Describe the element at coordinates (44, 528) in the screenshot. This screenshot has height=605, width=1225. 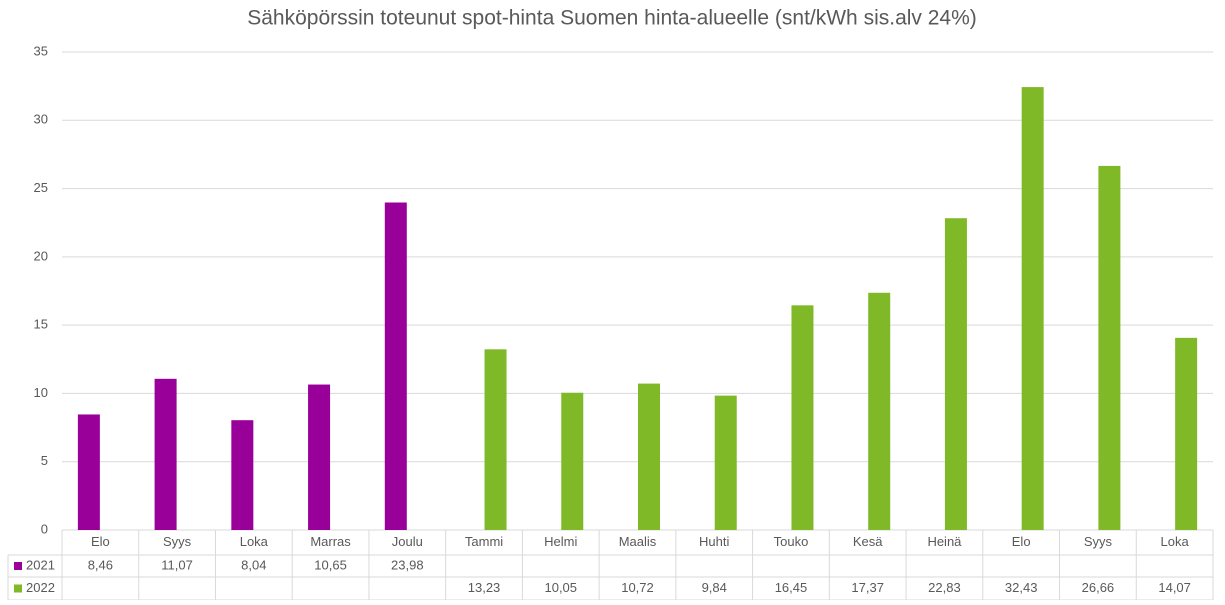
I see `y-tick-label: 0` at that location.